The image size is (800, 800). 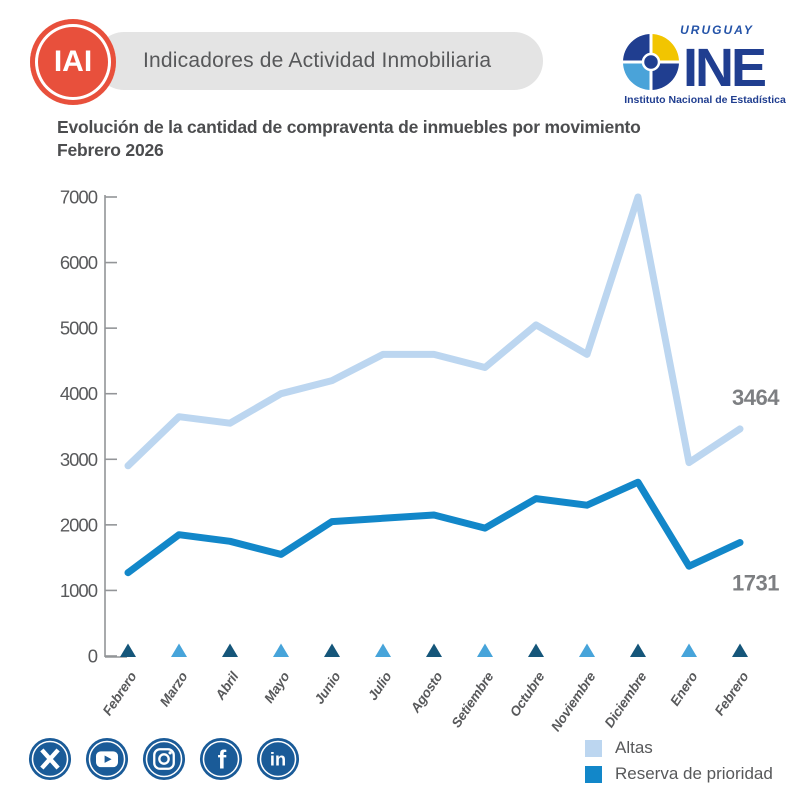 I want to click on ine-logo-mark, so click(x=651, y=62).